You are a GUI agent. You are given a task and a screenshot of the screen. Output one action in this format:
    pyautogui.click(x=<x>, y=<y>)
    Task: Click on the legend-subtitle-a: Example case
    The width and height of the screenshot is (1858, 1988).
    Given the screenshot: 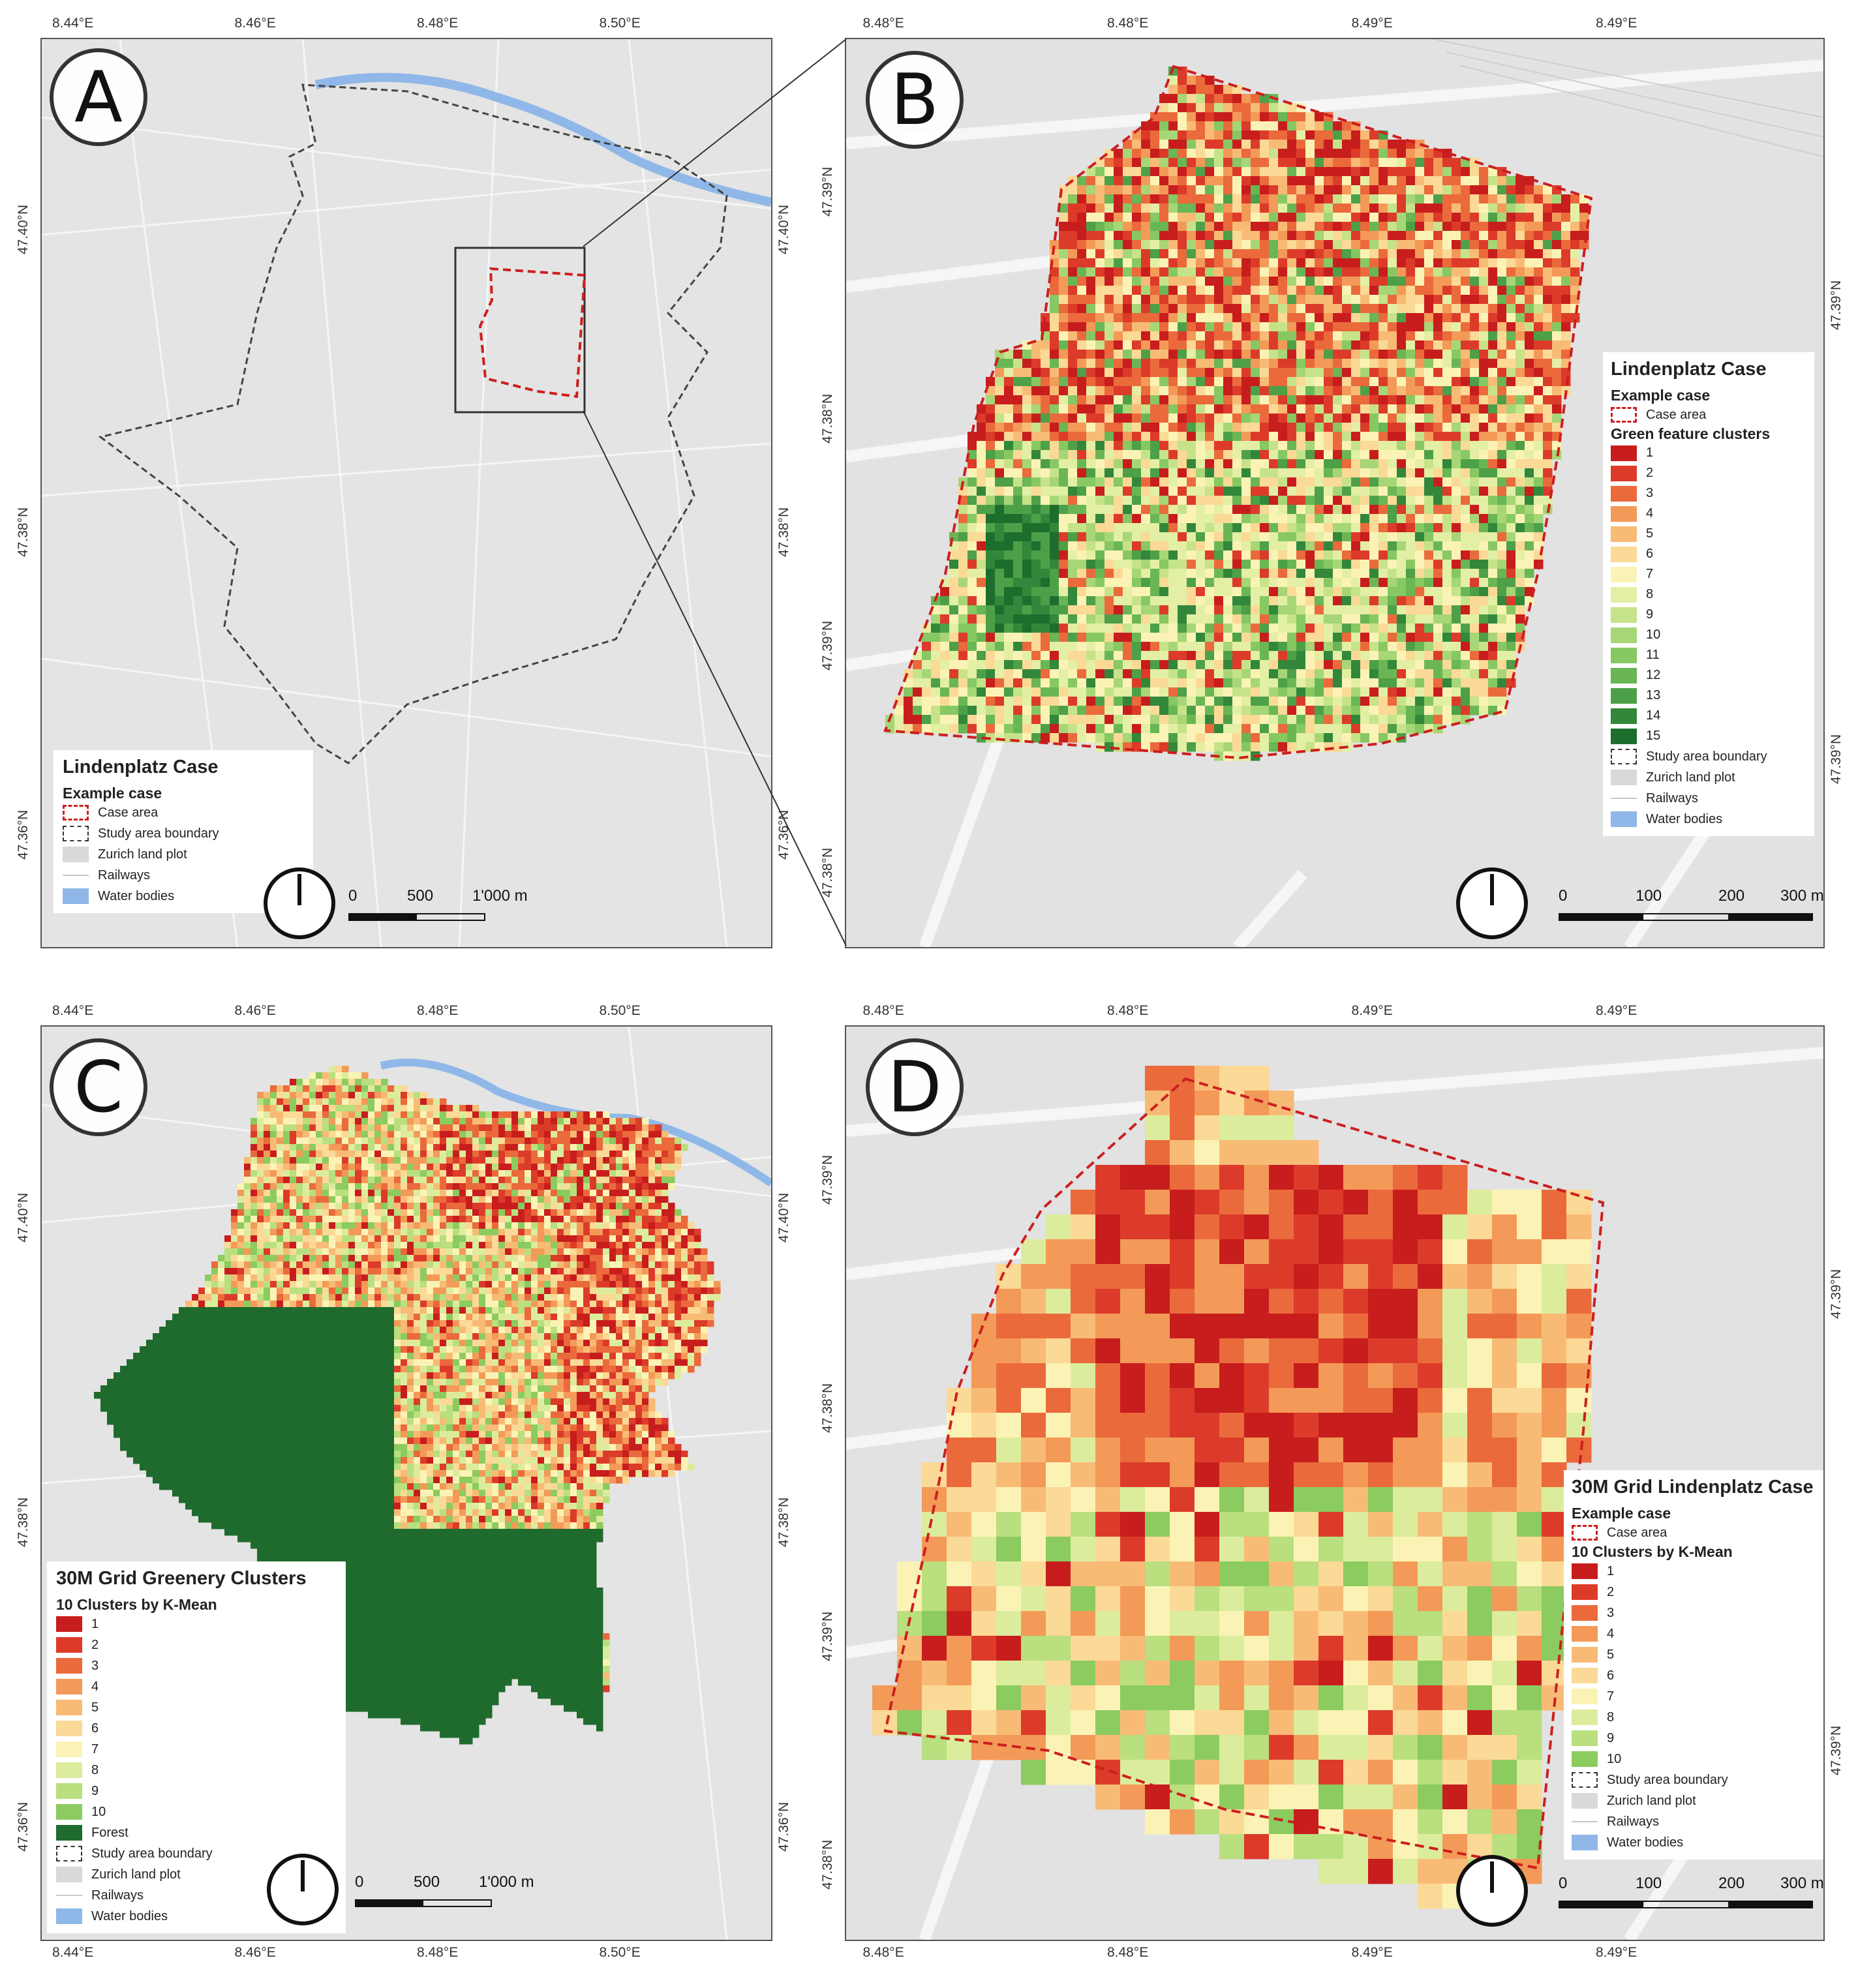 What is the action you would take?
    pyautogui.click(x=113, y=793)
    